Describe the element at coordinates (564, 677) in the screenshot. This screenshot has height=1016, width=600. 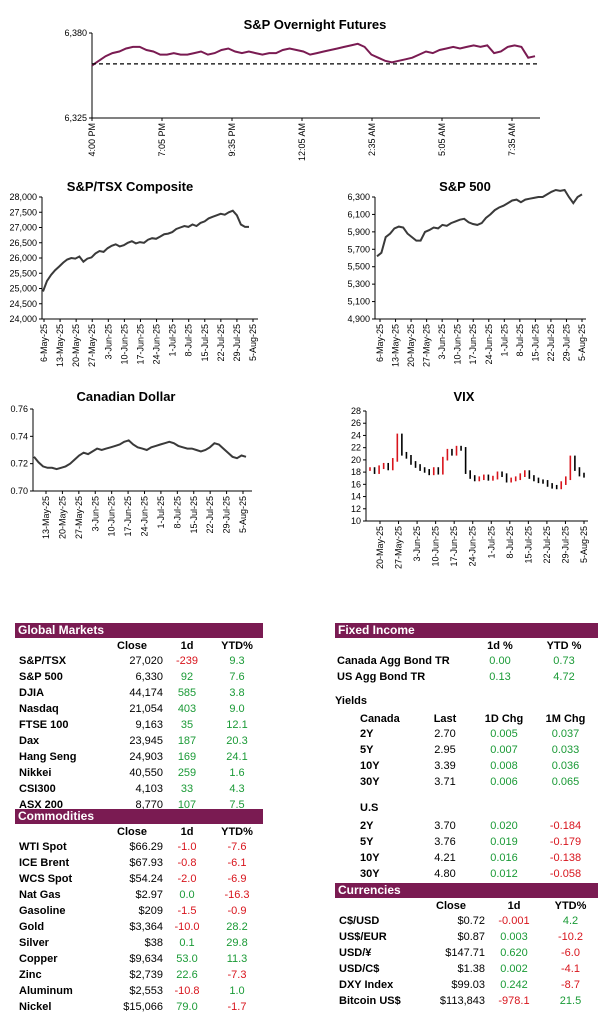
I see `ytd-cell: 4.72` at that location.